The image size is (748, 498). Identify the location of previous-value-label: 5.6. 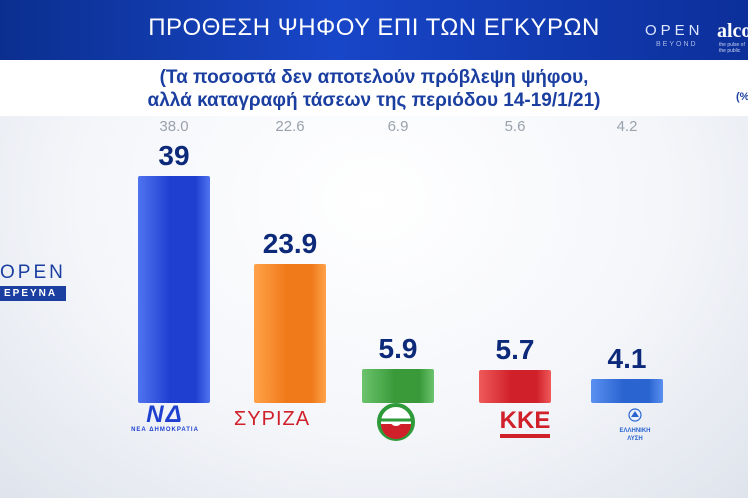
(515, 126).